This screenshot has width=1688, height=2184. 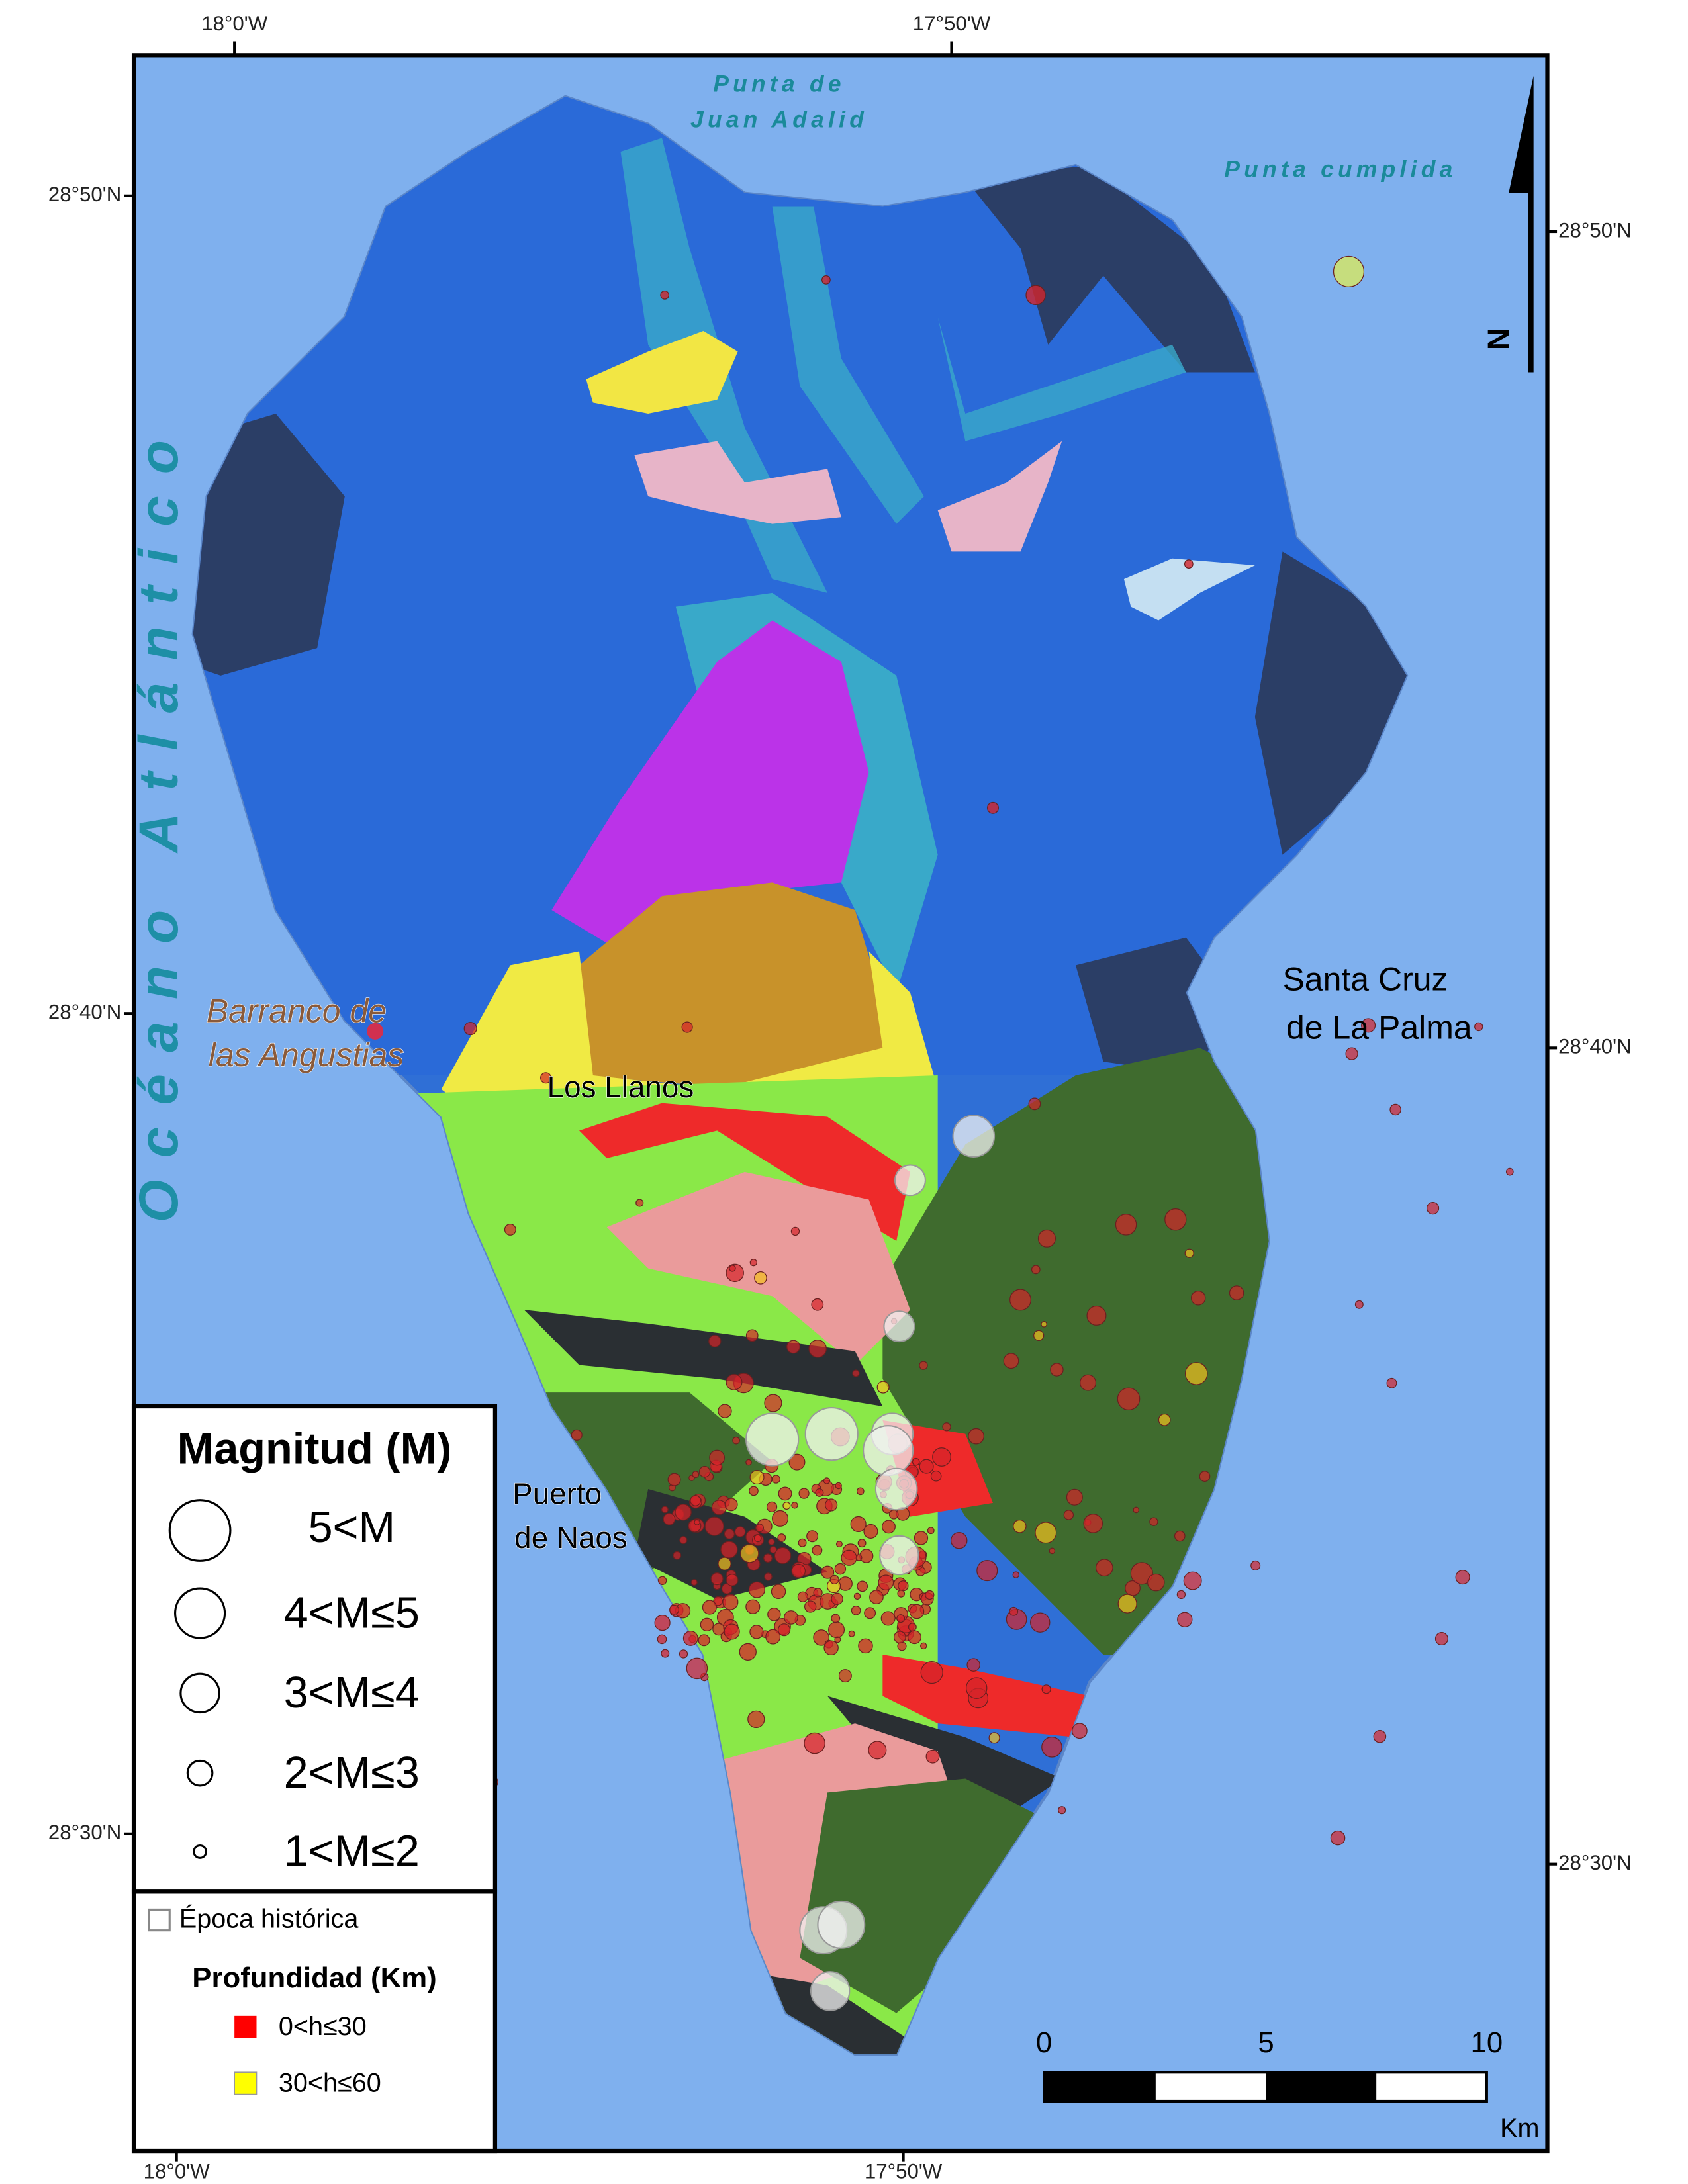 I want to click on sea-label: Punta de, so click(x=779, y=84).